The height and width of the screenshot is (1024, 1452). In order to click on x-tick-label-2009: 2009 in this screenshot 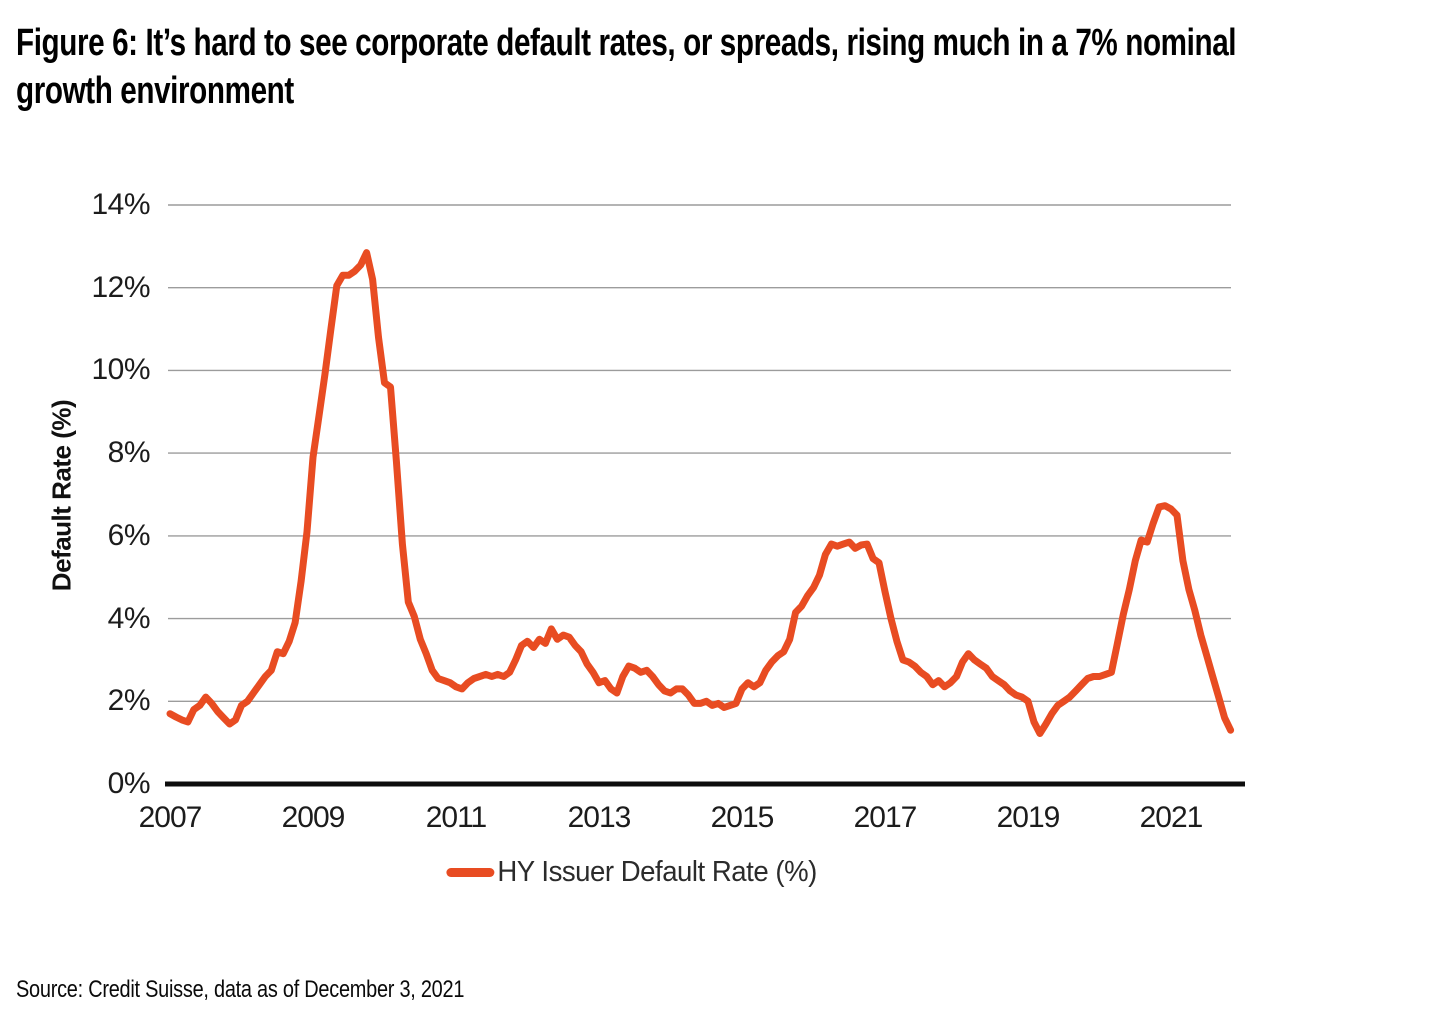, I will do `click(313, 817)`.